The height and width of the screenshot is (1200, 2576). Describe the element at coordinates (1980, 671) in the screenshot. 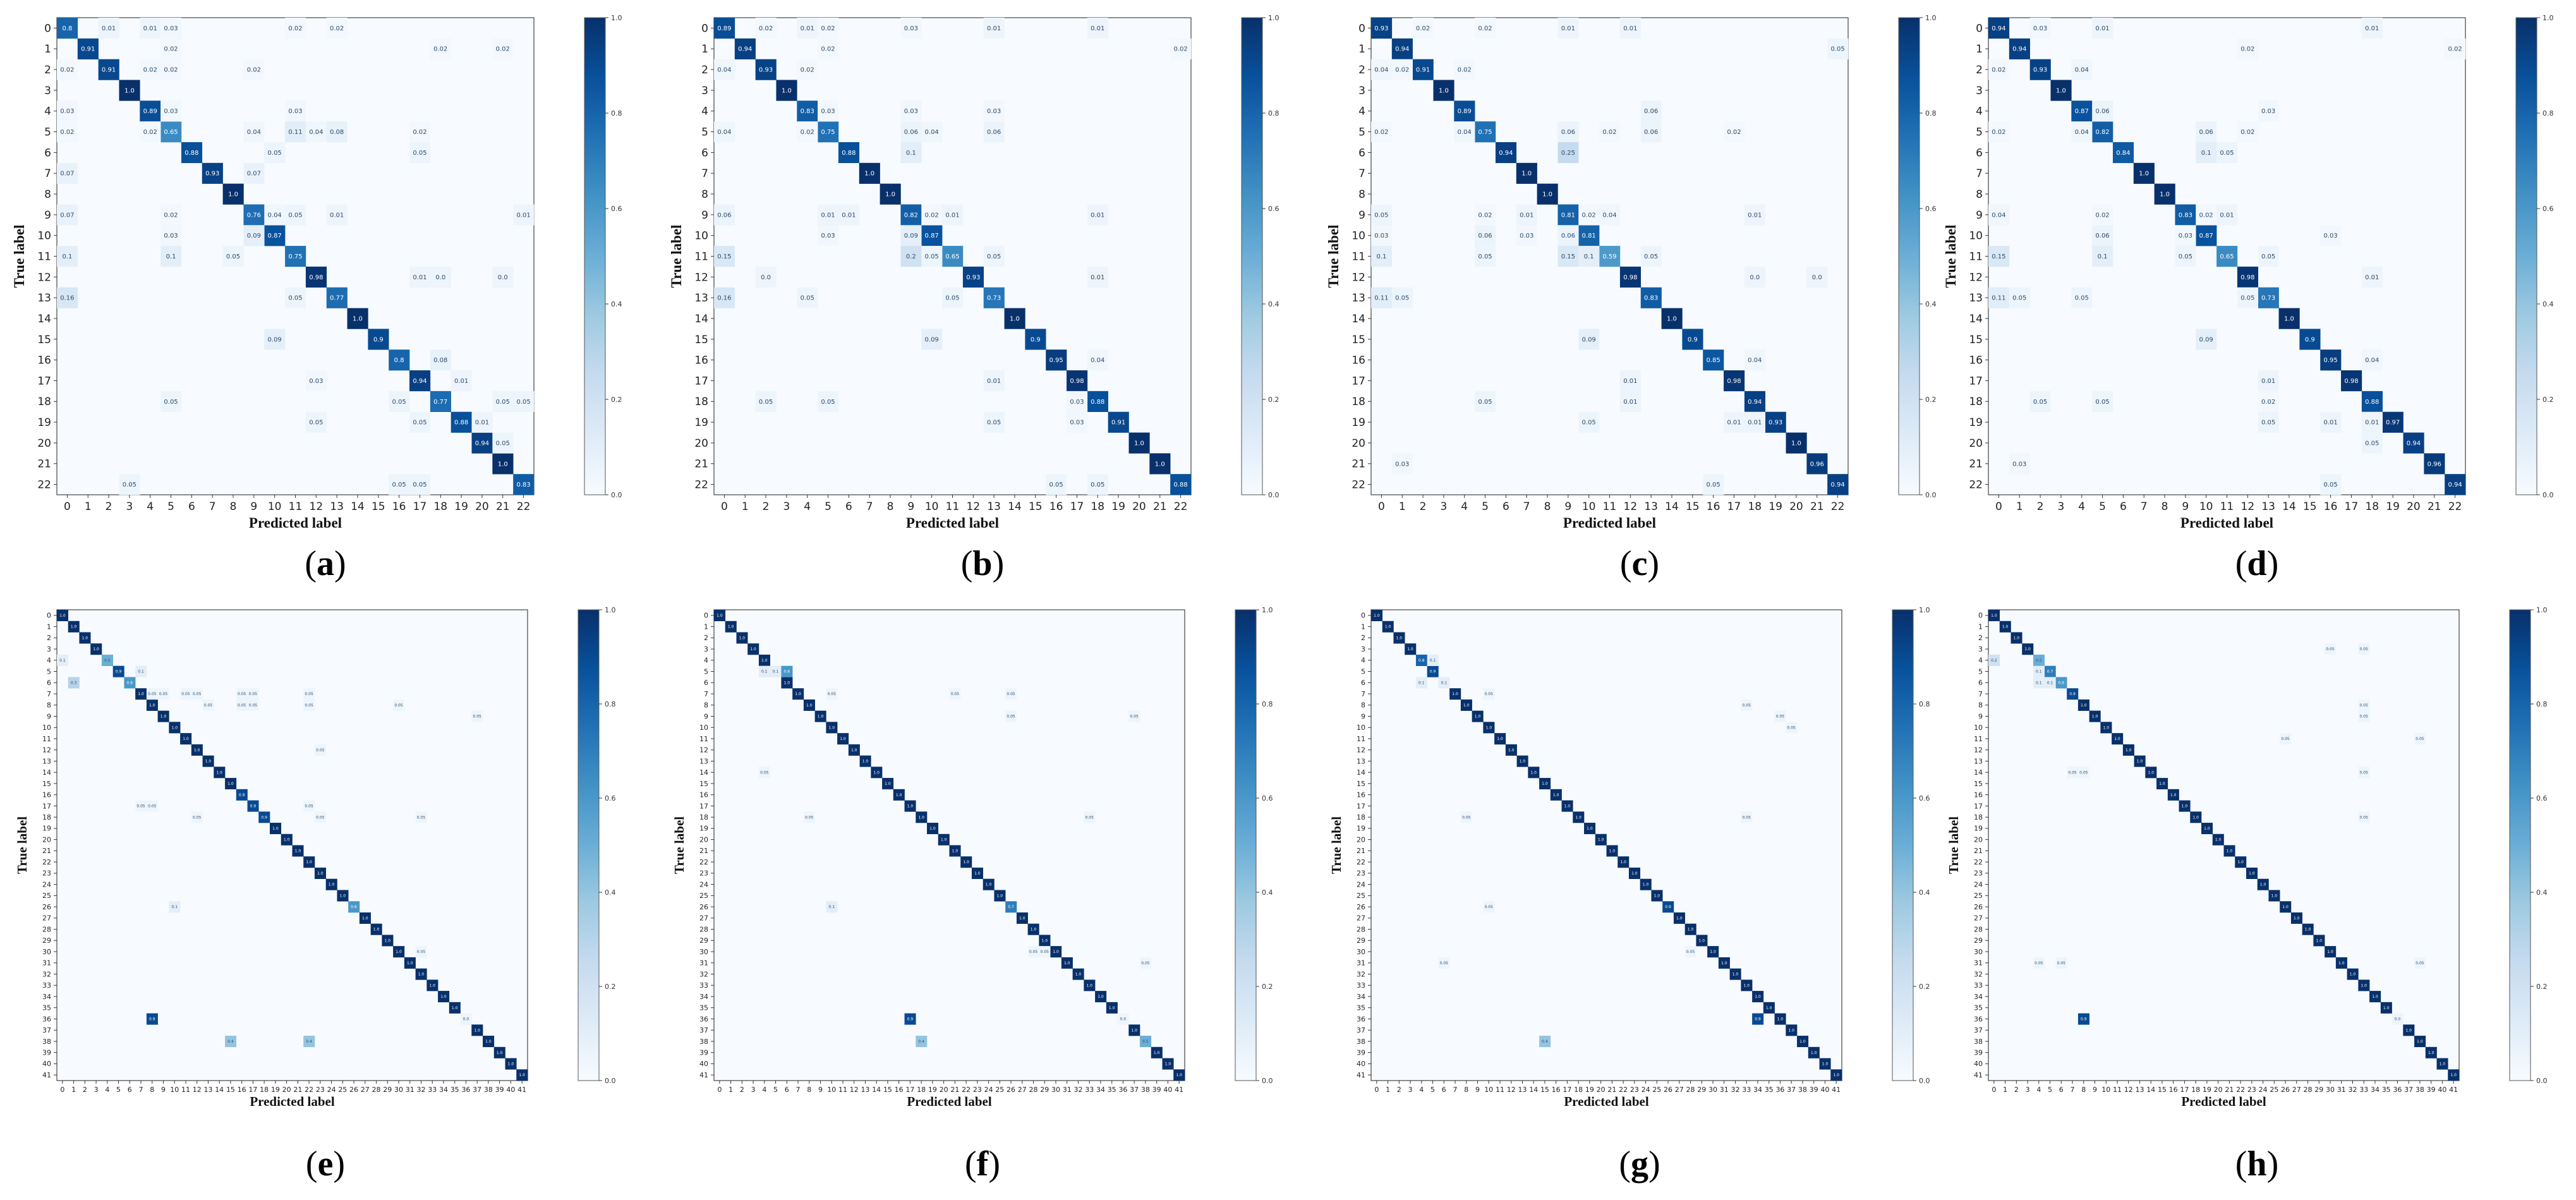

I see `y-tick-label: 5` at that location.